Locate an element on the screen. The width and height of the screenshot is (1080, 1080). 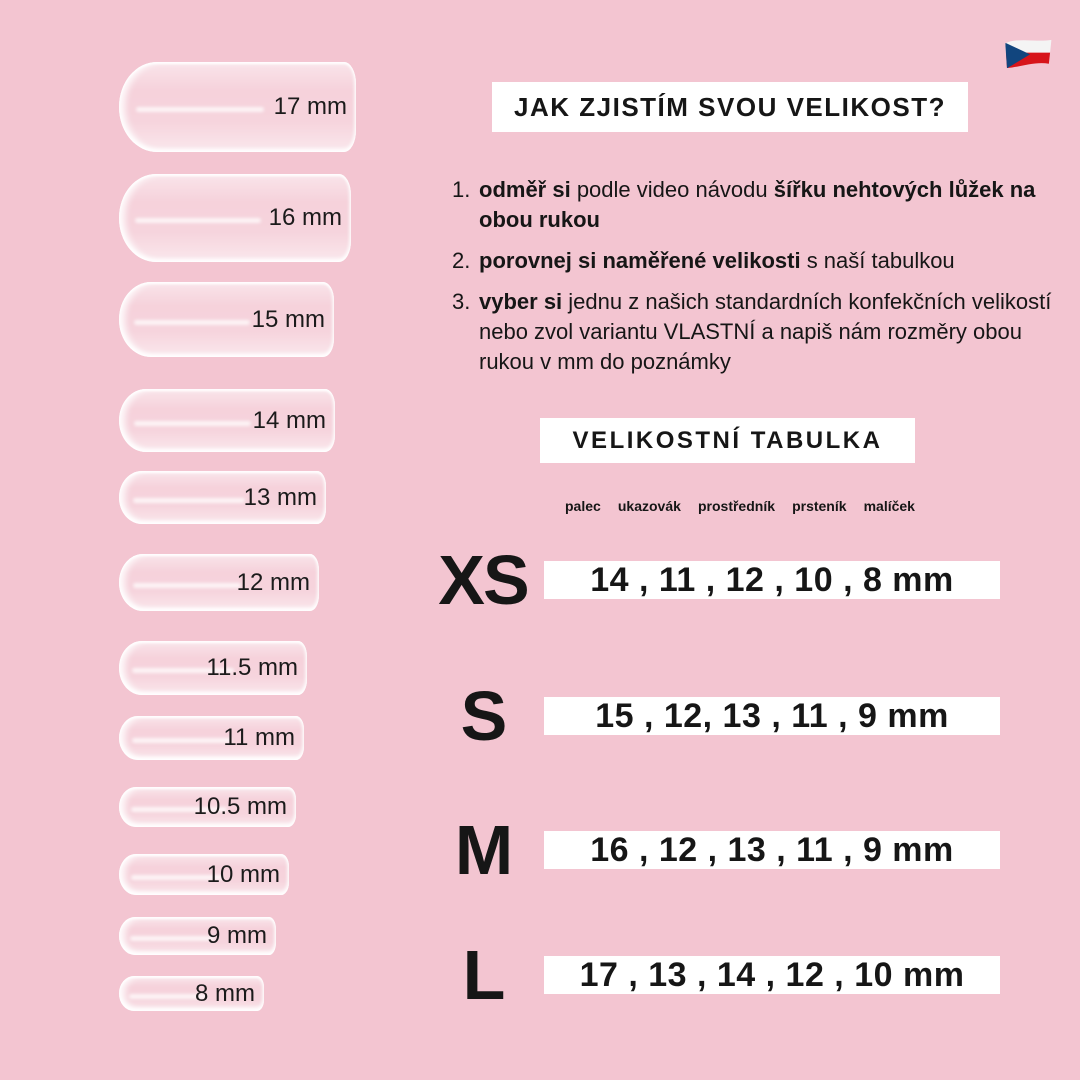
step-number: 3. is located at coordinates (461, 301).